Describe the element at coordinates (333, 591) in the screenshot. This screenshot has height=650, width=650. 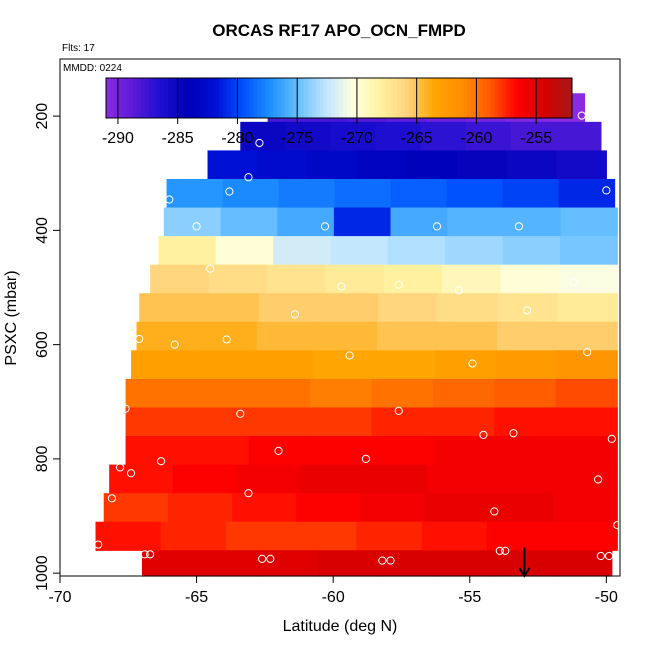
I see `x-axis: -70 -65 -60 -55 -50` at that location.